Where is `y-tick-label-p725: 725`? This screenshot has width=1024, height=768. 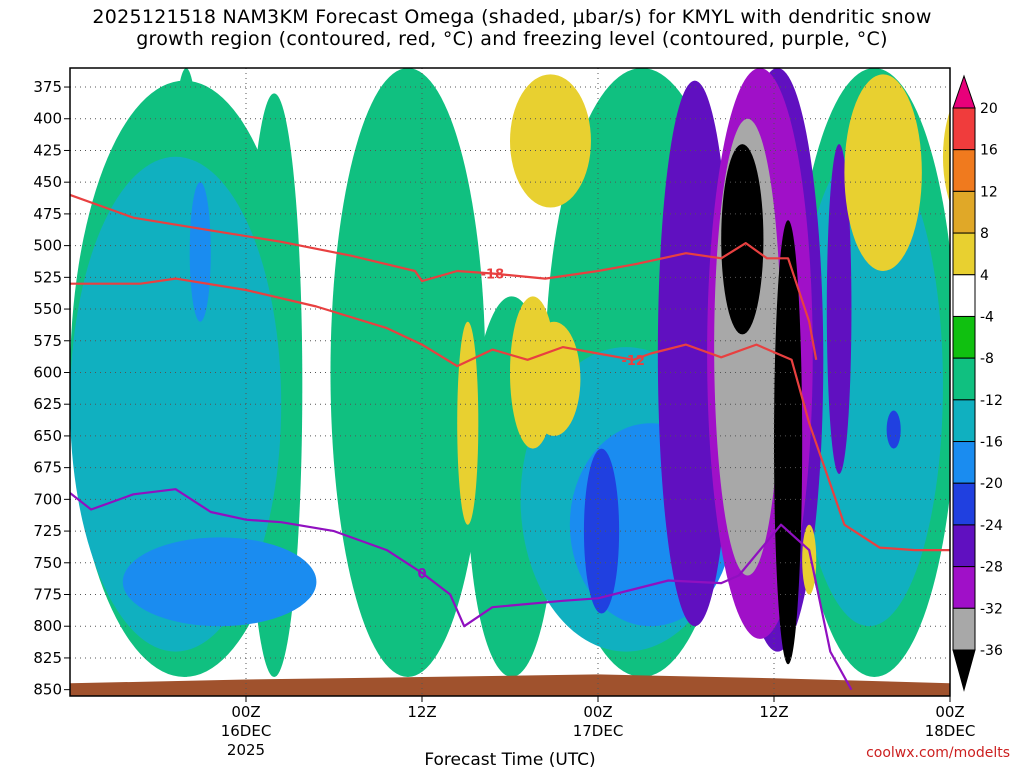
y-tick-label-p725: 725 is located at coordinates (47, 531).